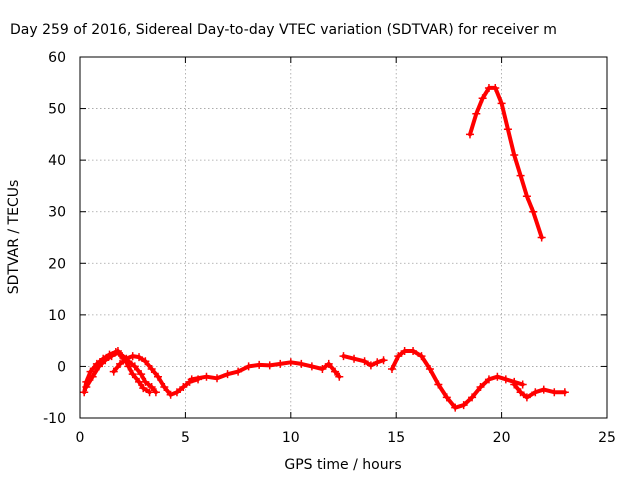 Image resolution: width=640 pixels, height=480 pixels. Describe the element at coordinates (80, 438) in the screenshot. I see `x-tick-label: 0` at that location.